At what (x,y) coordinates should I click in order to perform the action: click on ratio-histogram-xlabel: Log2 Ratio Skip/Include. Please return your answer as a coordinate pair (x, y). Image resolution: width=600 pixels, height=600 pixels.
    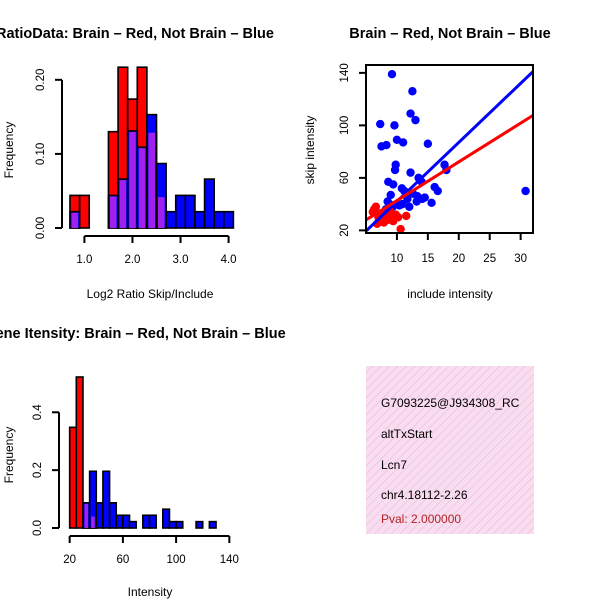
    Looking at the image, I should click on (150, 294).